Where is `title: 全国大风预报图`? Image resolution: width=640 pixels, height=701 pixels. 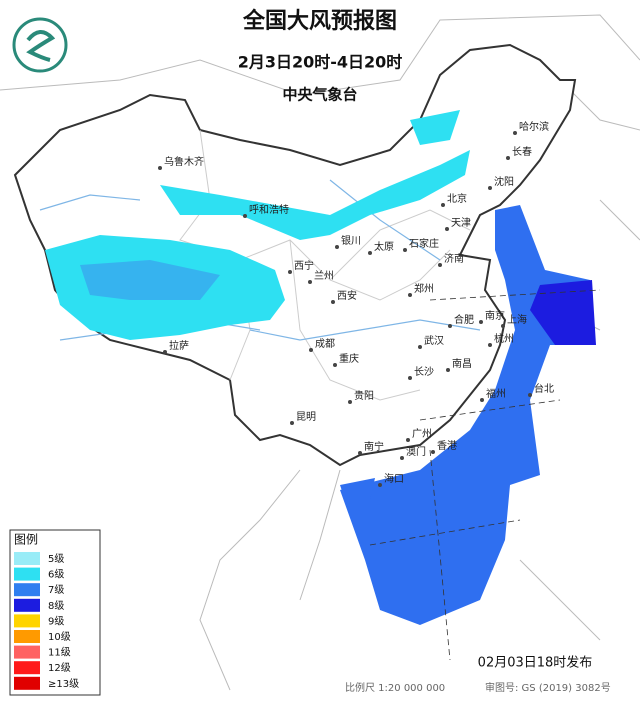 title: 全国大风预报图 is located at coordinates (319, 21).